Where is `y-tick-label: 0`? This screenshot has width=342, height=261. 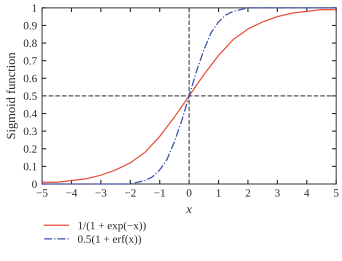 y-tick-label: 0 is located at coordinates (34, 184).